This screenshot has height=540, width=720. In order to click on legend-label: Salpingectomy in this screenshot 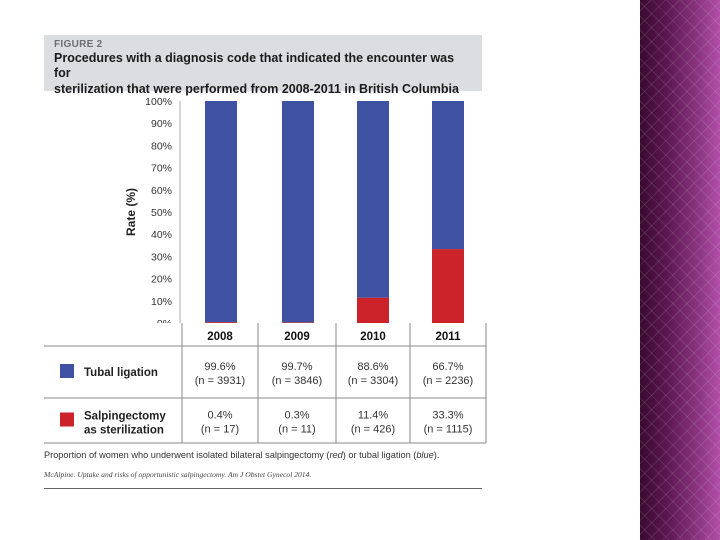, I will do `click(125, 417)`.